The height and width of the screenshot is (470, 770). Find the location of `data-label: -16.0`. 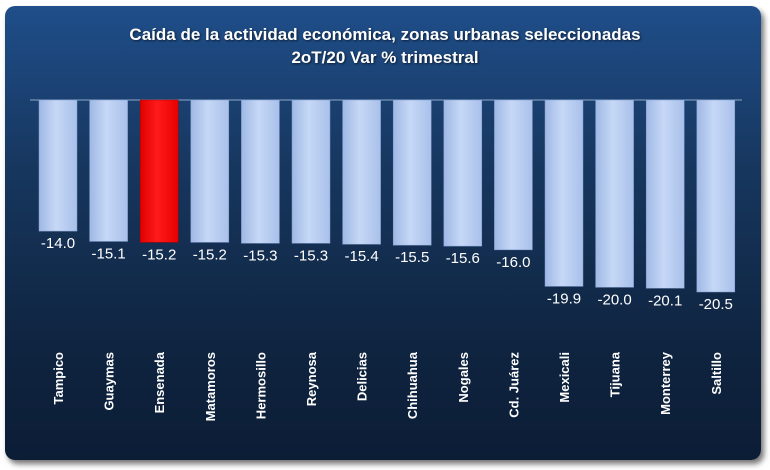

data-label: -16.0 is located at coordinates (513, 262).